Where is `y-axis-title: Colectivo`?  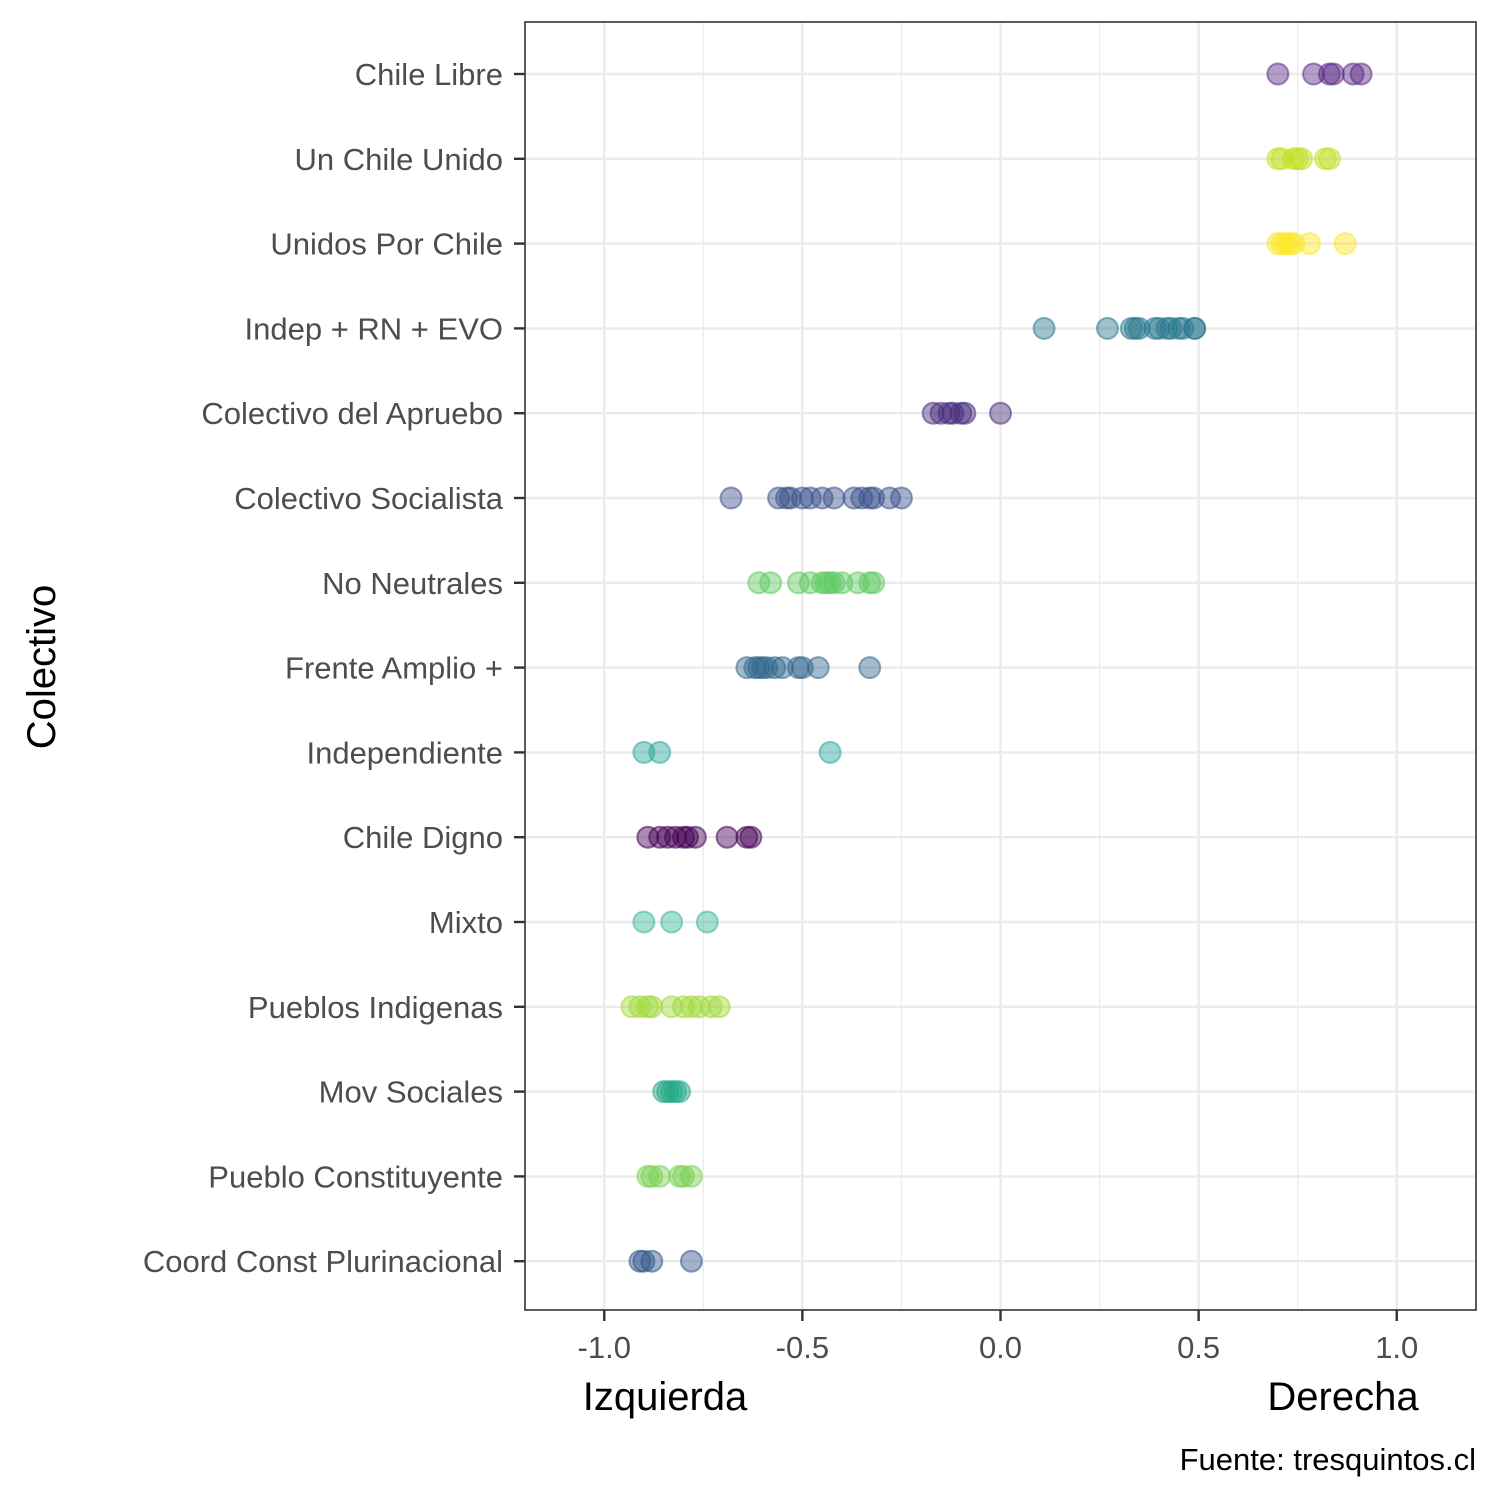 y-axis-title: Colectivo is located at coordinates (42, 667).